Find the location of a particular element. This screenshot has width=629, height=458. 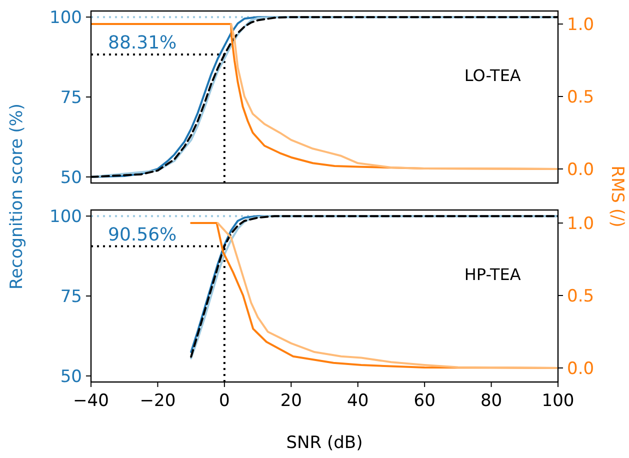

ref-line-label: 88.31% is located at coordinates (142, 43).